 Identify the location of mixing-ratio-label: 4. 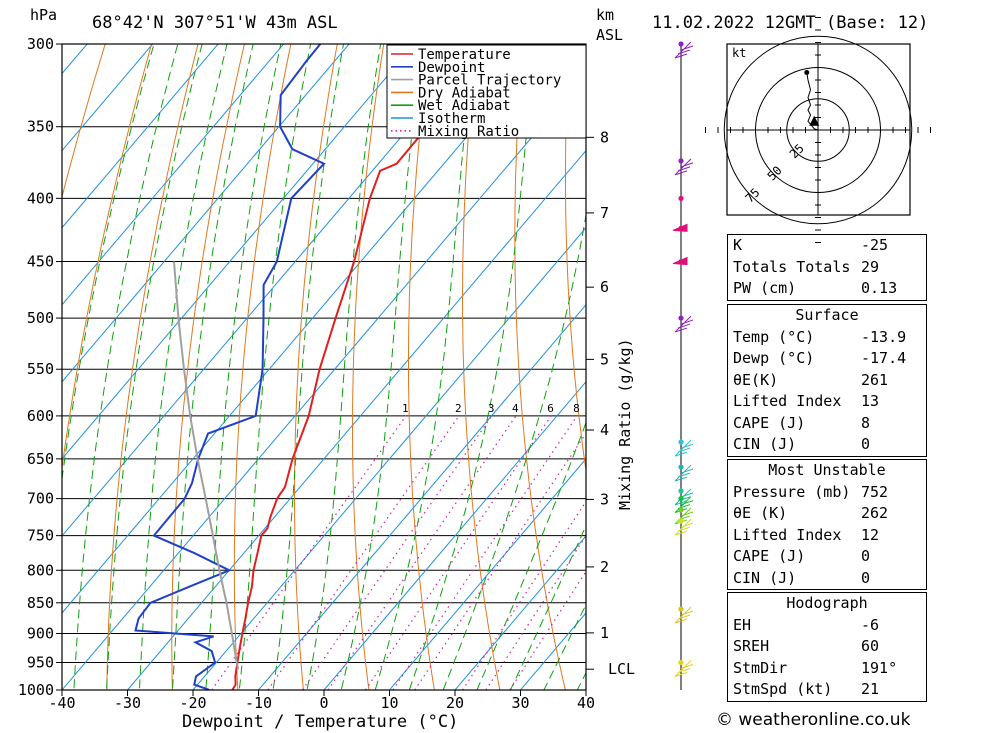
(515, 408).